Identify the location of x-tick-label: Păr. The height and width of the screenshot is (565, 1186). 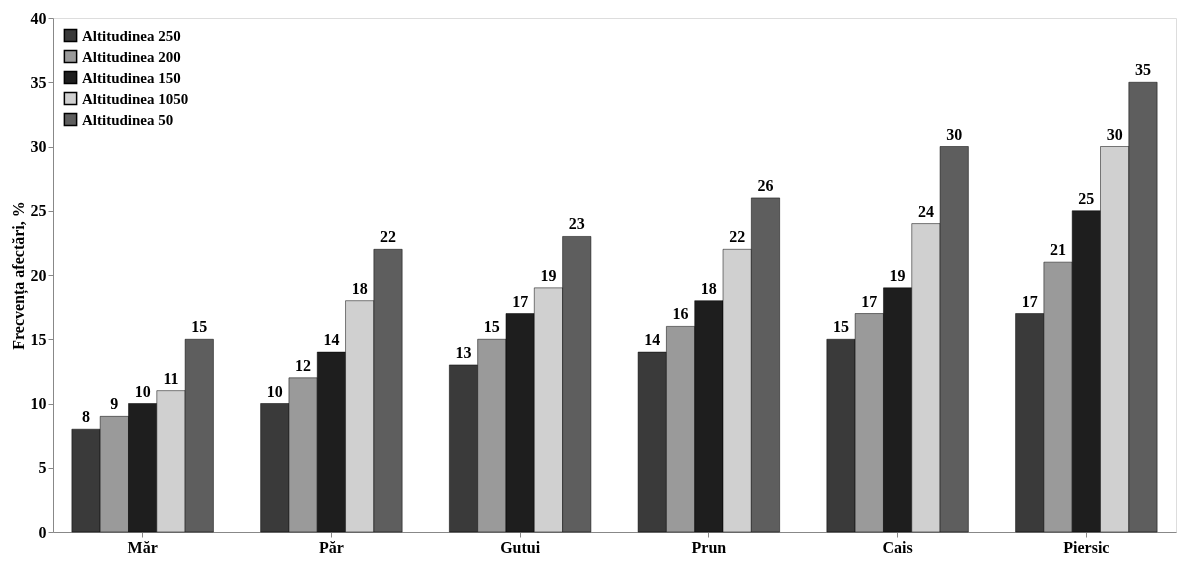
(331, 547).